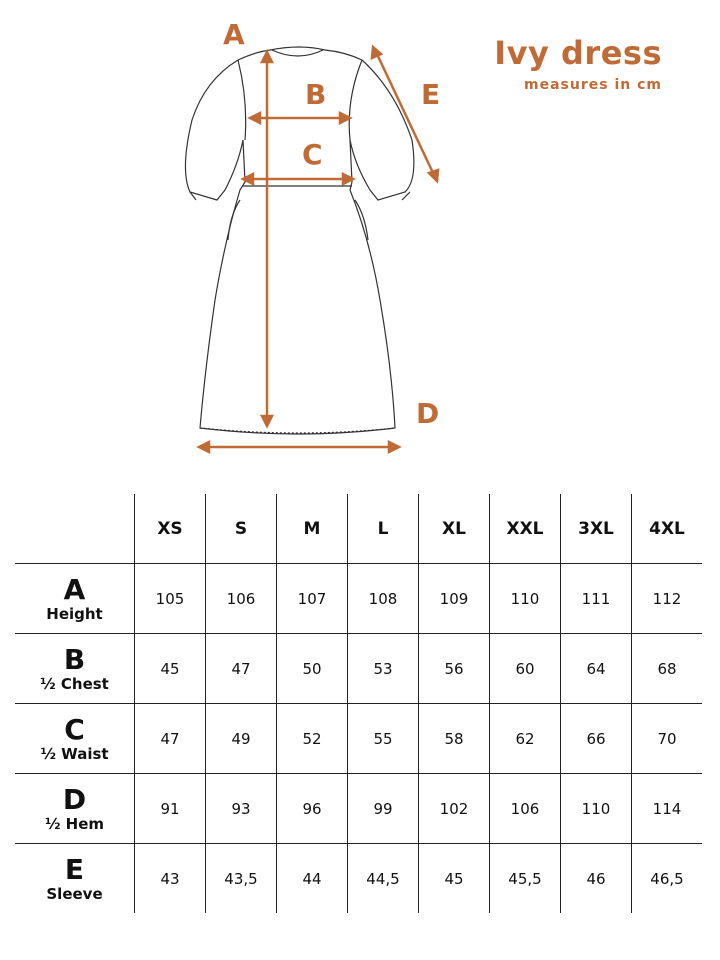 This screenshot has width=720, height=960. Describe the element at coordinates (454, 598) in the screenshot. I see `table-cell: 109` at that location.